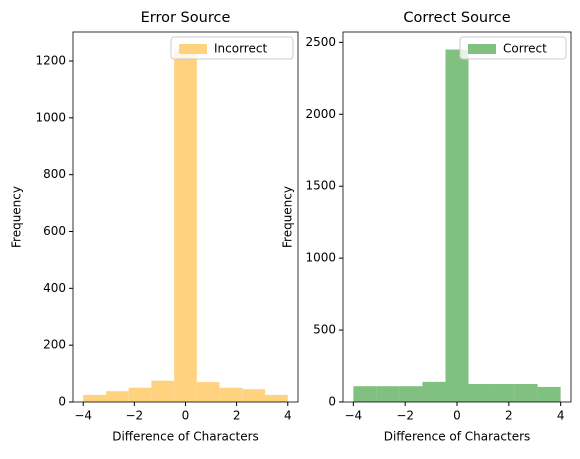  I want to click on y-tick-label: 2000, so click(320, 114).